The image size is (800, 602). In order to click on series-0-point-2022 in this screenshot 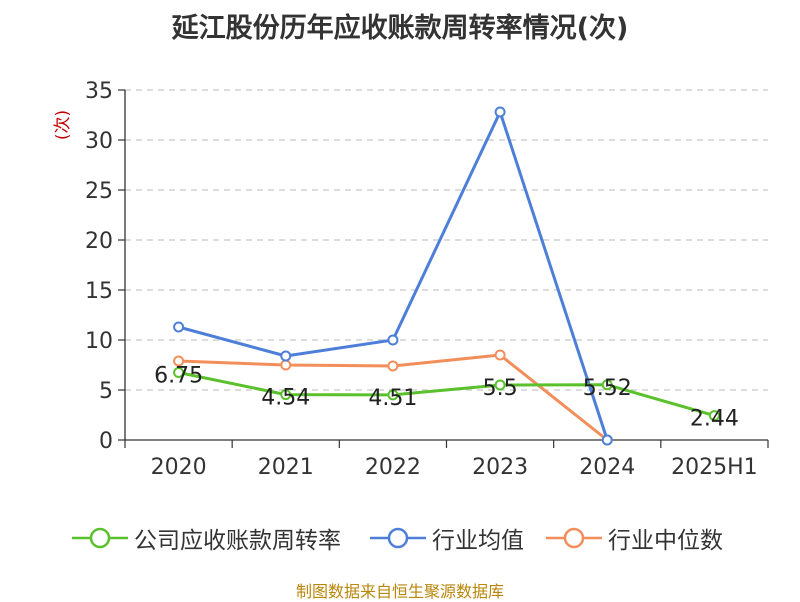, I will do `click(393, 395)`.